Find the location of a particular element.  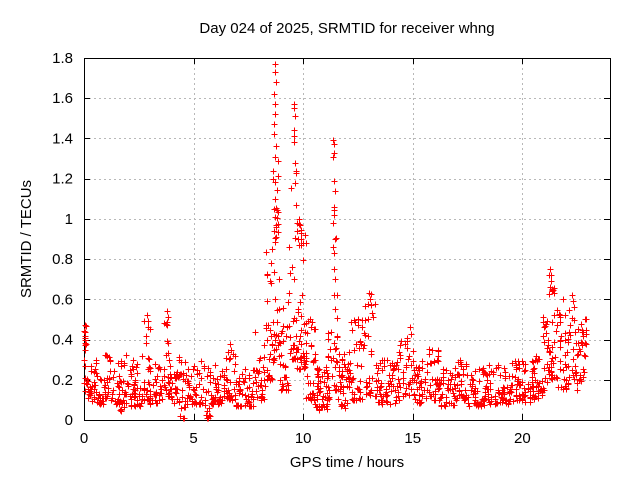

y-axis-label: SRMTID / TECUs is located at coordinates (26, 239).